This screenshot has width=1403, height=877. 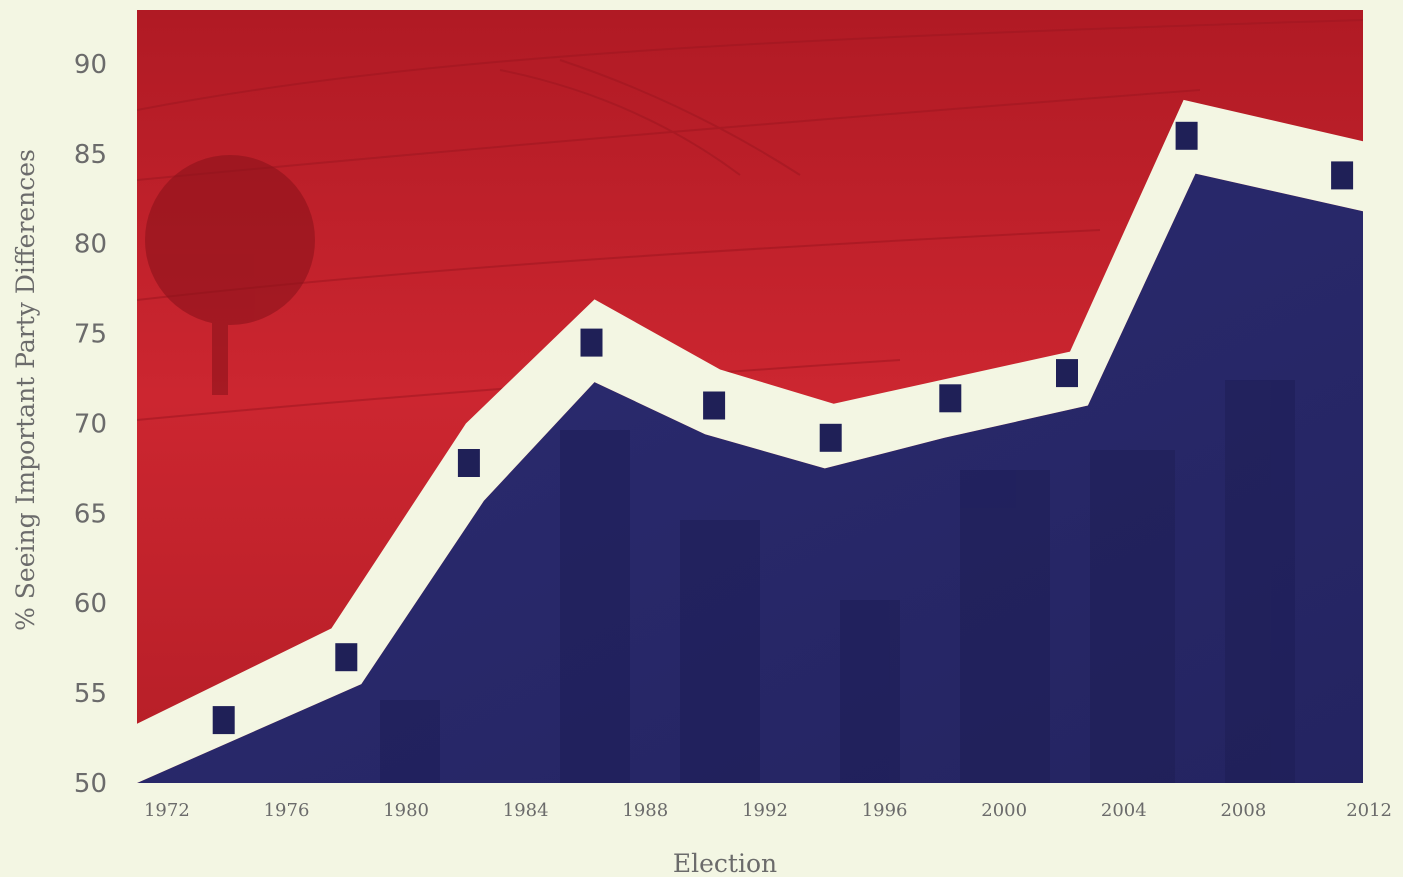 I want to click on y-tick-label: 90, so click(x=90, y=65).